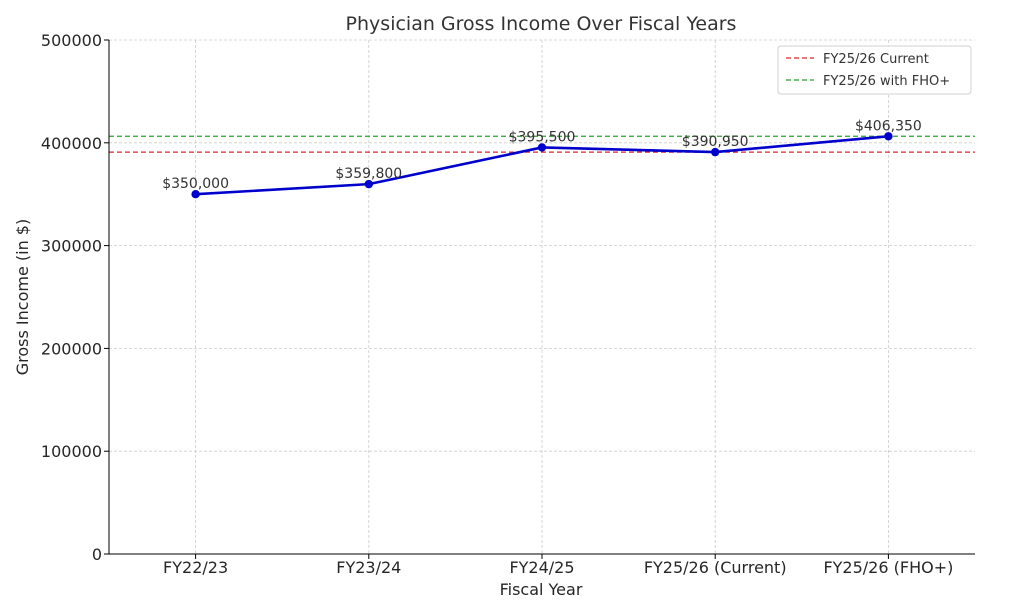  Describe the element at coordinates (541, 567) in the screenshot. I see `x-tick-label: FY24/25` at that location.